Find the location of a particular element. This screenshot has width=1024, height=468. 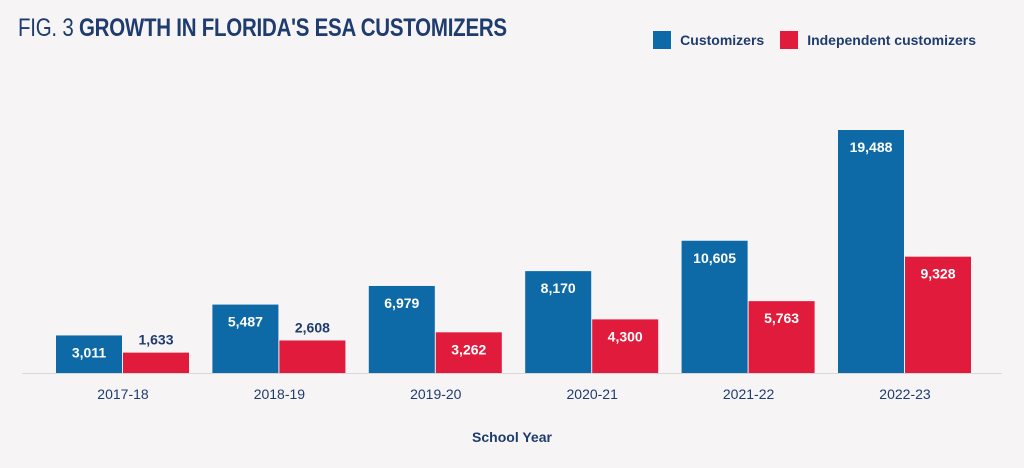

data-label-independent-customizers: 3,262 is located at coordinates (468, 349).